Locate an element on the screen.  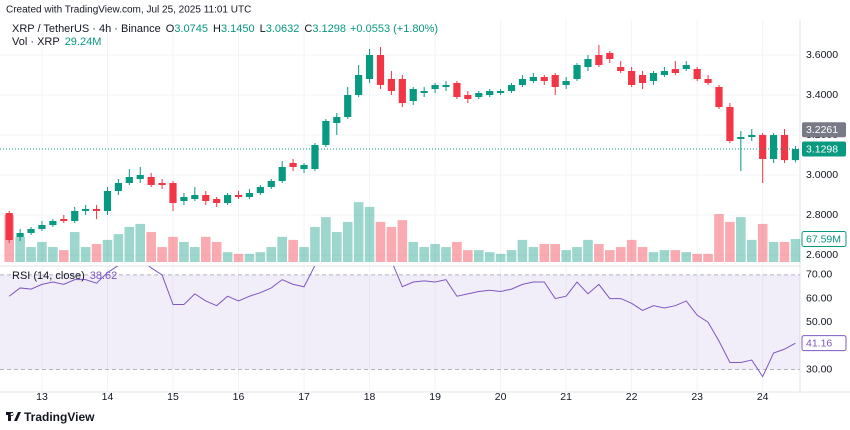
rsi-label-box is located at coordinates (824, 343).